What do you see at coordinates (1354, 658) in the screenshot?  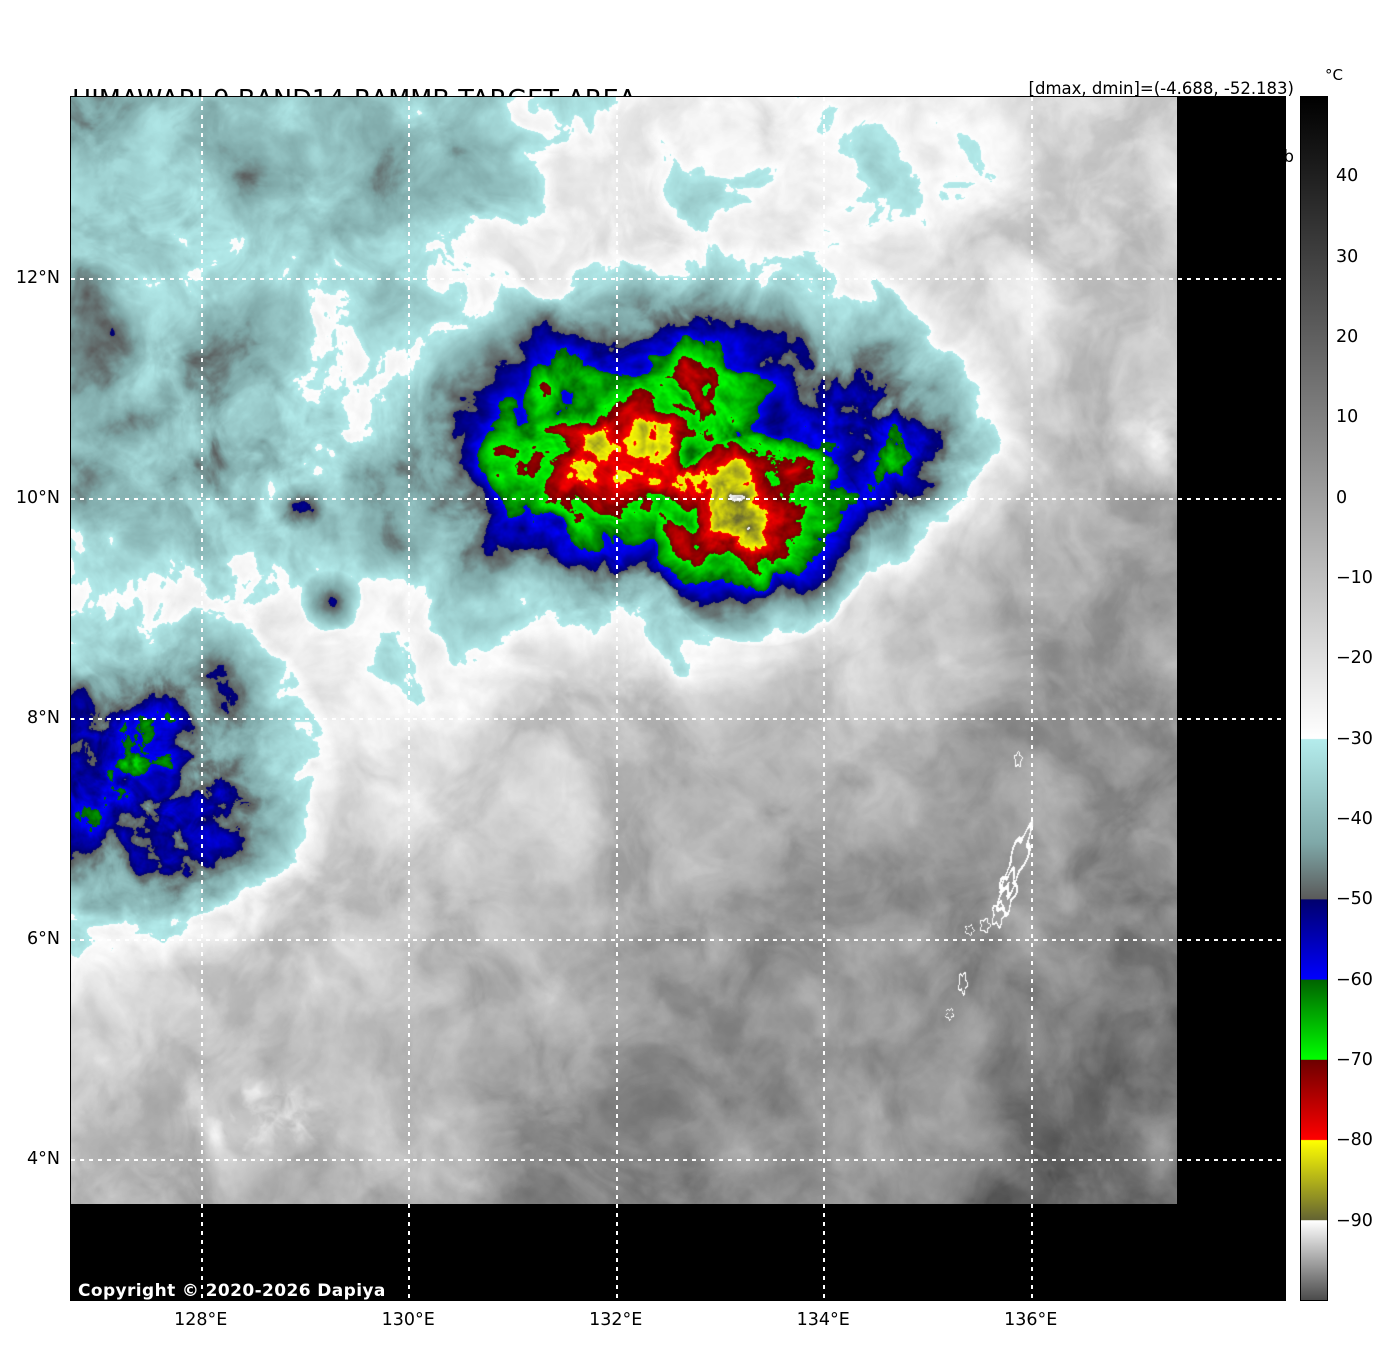 I see `colorbar-tick-6: −20` at bounding box center [1354, 658].